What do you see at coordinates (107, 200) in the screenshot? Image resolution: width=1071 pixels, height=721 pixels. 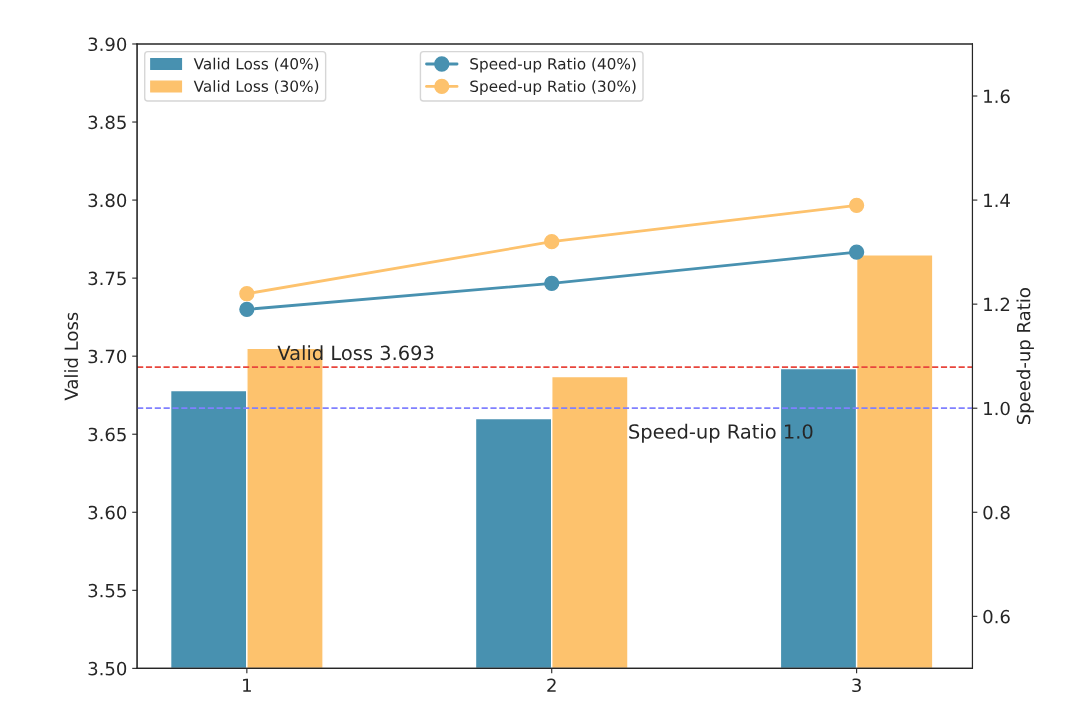 I see `y-tick-label: 3.80` at bounding box center [107, 200].